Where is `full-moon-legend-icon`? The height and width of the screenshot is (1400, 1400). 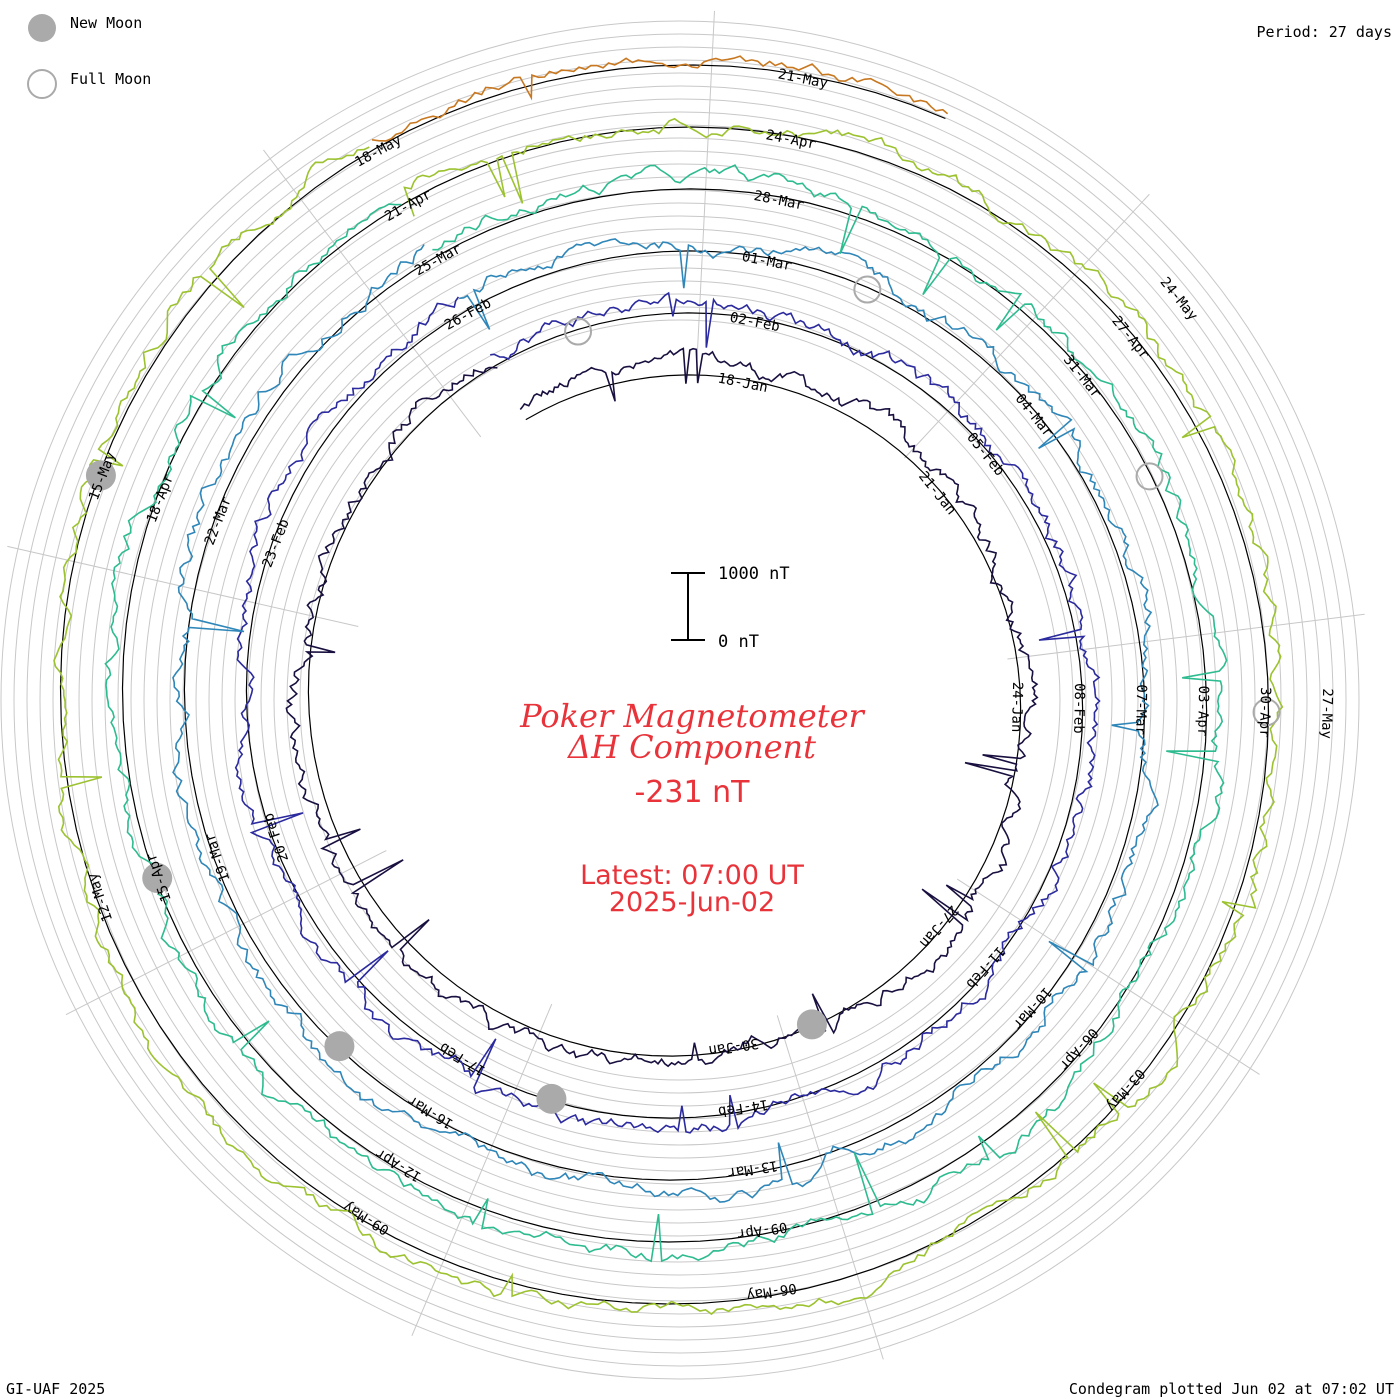 full-moon-legend-icon is located at coordinates (42, 84).